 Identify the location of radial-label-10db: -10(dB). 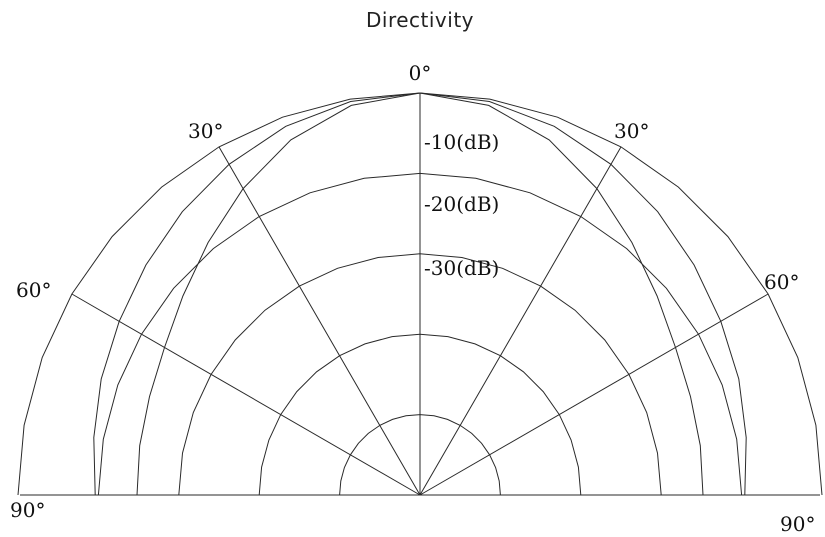
(461, 142).